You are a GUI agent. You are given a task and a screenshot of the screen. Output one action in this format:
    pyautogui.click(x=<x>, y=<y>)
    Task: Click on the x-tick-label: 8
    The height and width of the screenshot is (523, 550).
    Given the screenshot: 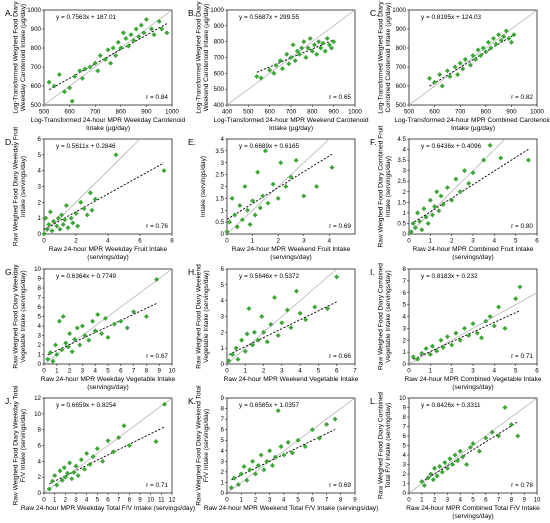 What is the action you would take?
    pyautogui.click(x=341, y=500)
    